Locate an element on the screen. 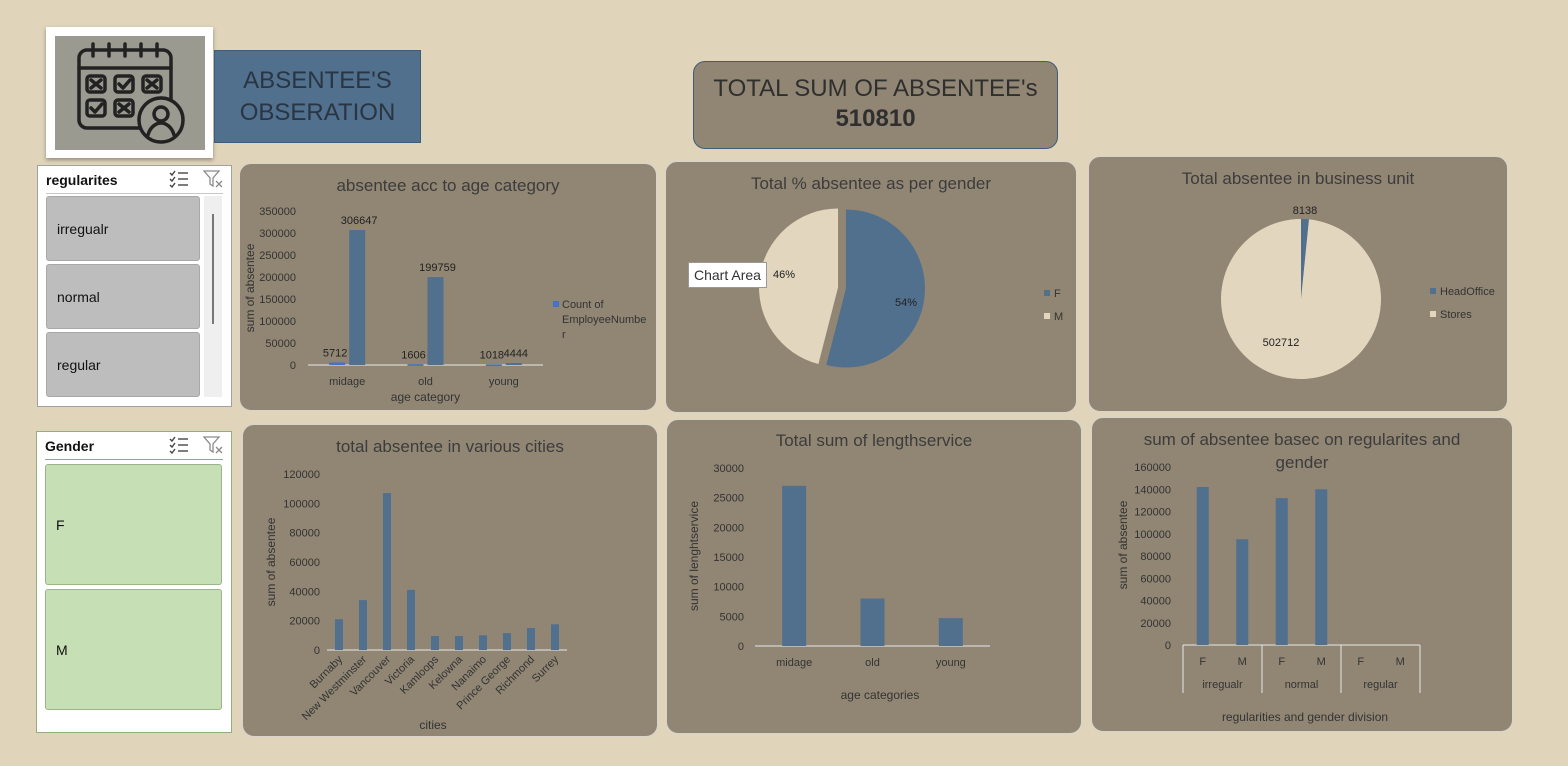  y-tick-label: 20000 is located at coordinates (728, 528).